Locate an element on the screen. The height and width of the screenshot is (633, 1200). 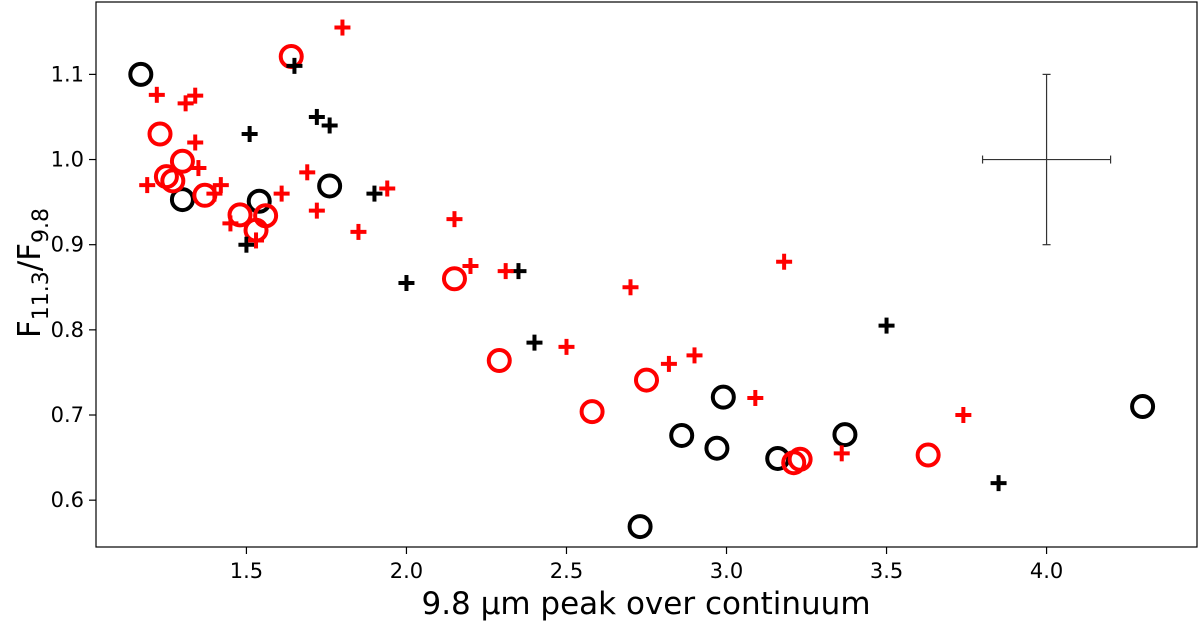
y-axis-title-numerator-subscript: 11.3 is located at coordinates (41, 295).